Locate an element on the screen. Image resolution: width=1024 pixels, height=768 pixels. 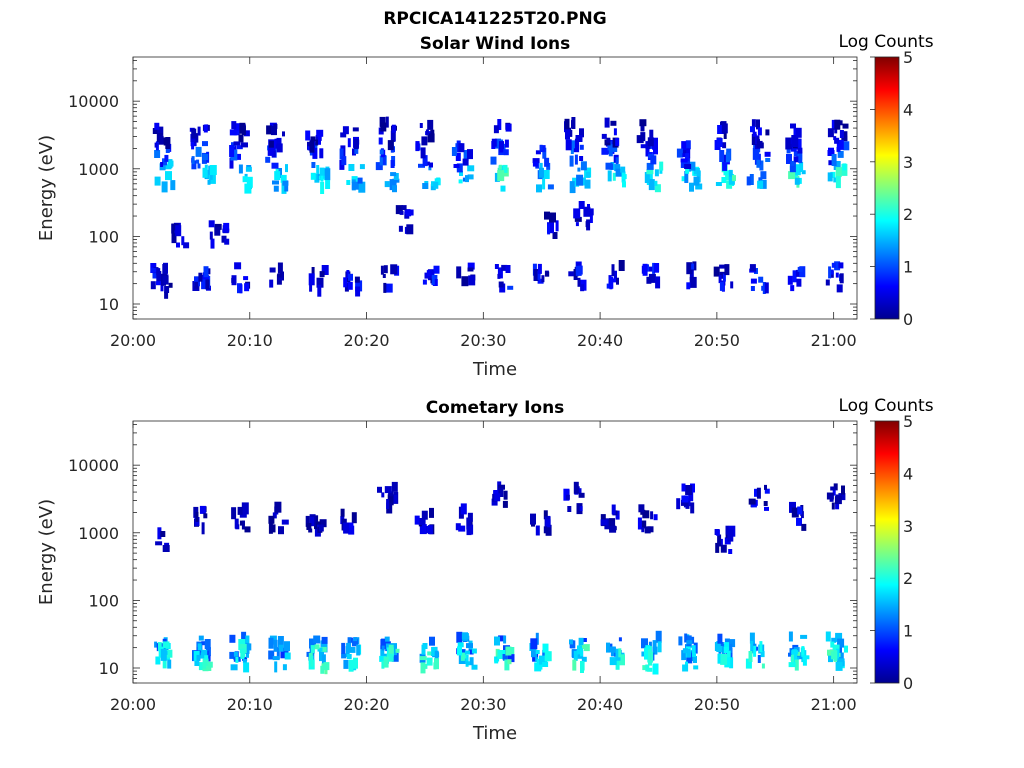
x-tick-label: 20:20 is located at coordinates (366, 340).